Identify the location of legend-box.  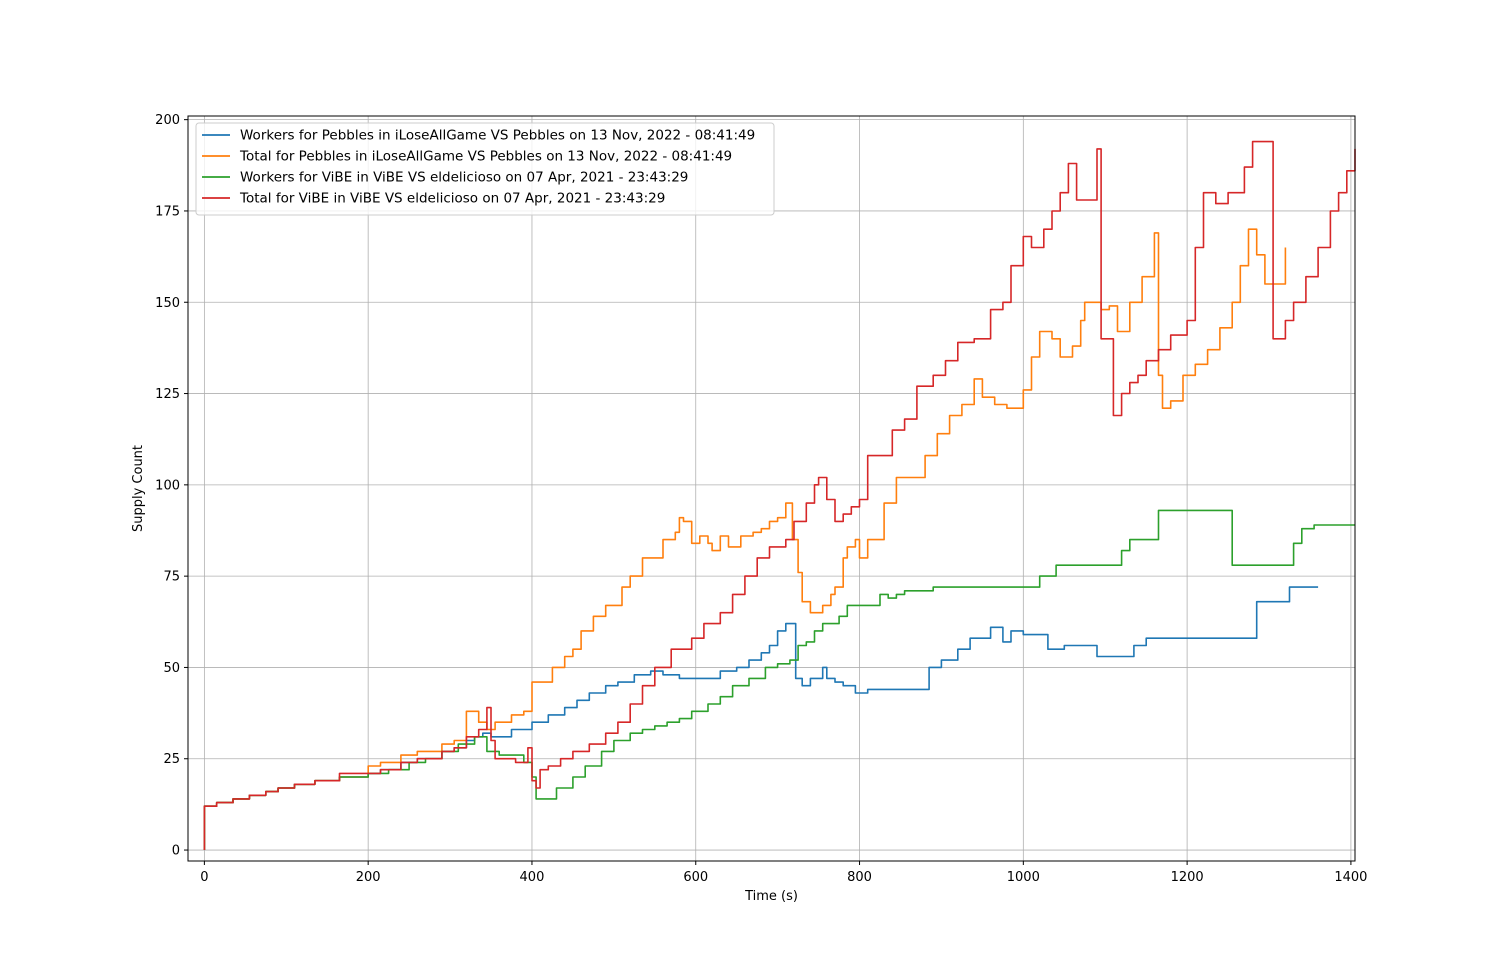
(485, 169).